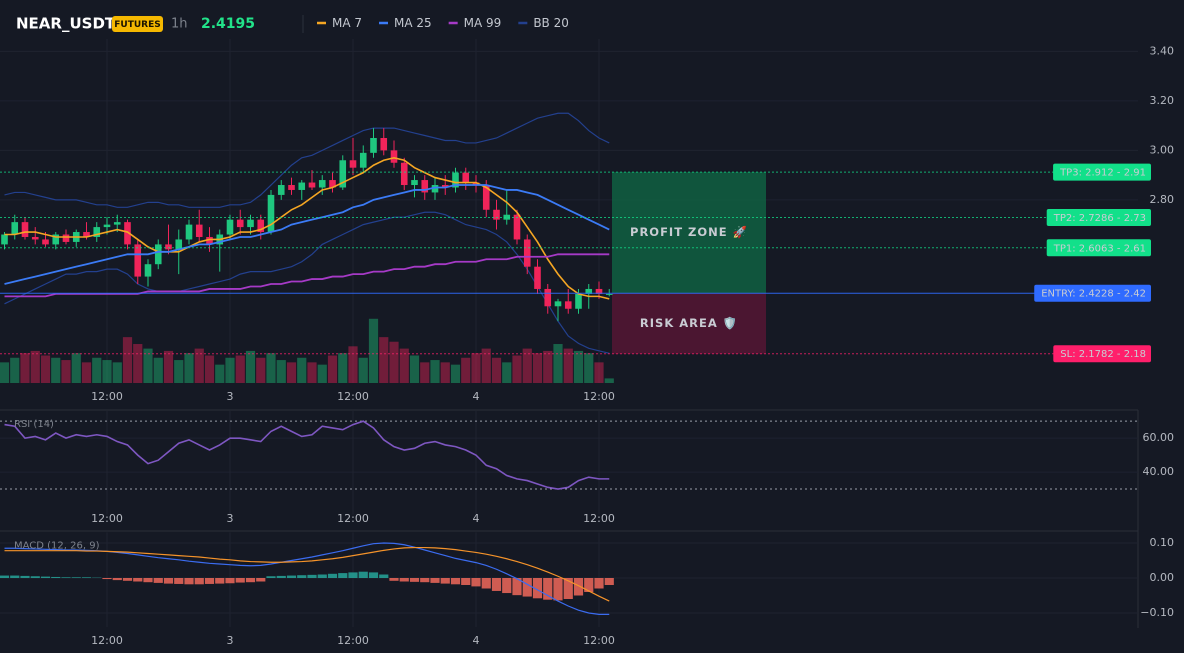  I want to click on zone, so click(689, 233).